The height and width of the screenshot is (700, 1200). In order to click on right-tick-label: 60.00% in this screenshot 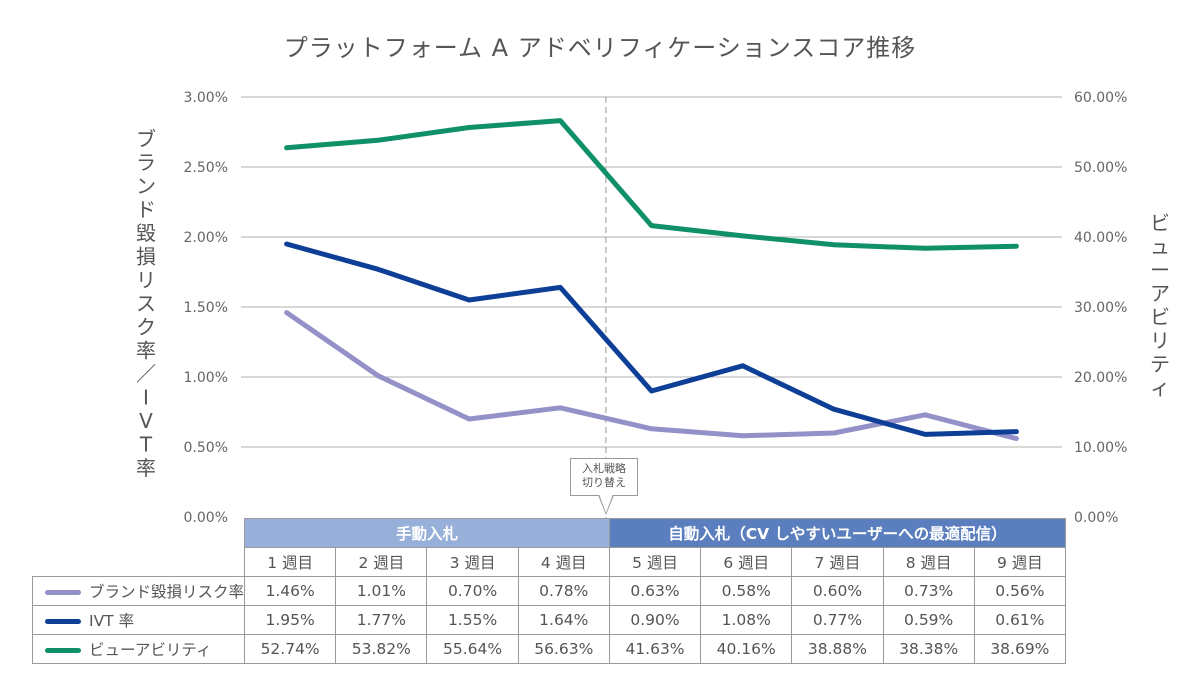, I will do `click(1100, 98)`.